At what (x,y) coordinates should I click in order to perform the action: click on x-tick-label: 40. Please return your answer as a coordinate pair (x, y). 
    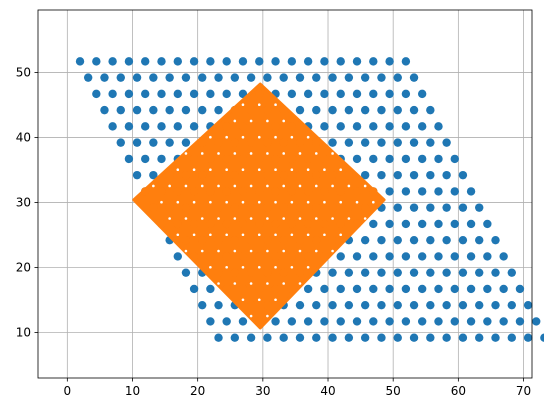
    Looking at the image, I should click on (327, 391).